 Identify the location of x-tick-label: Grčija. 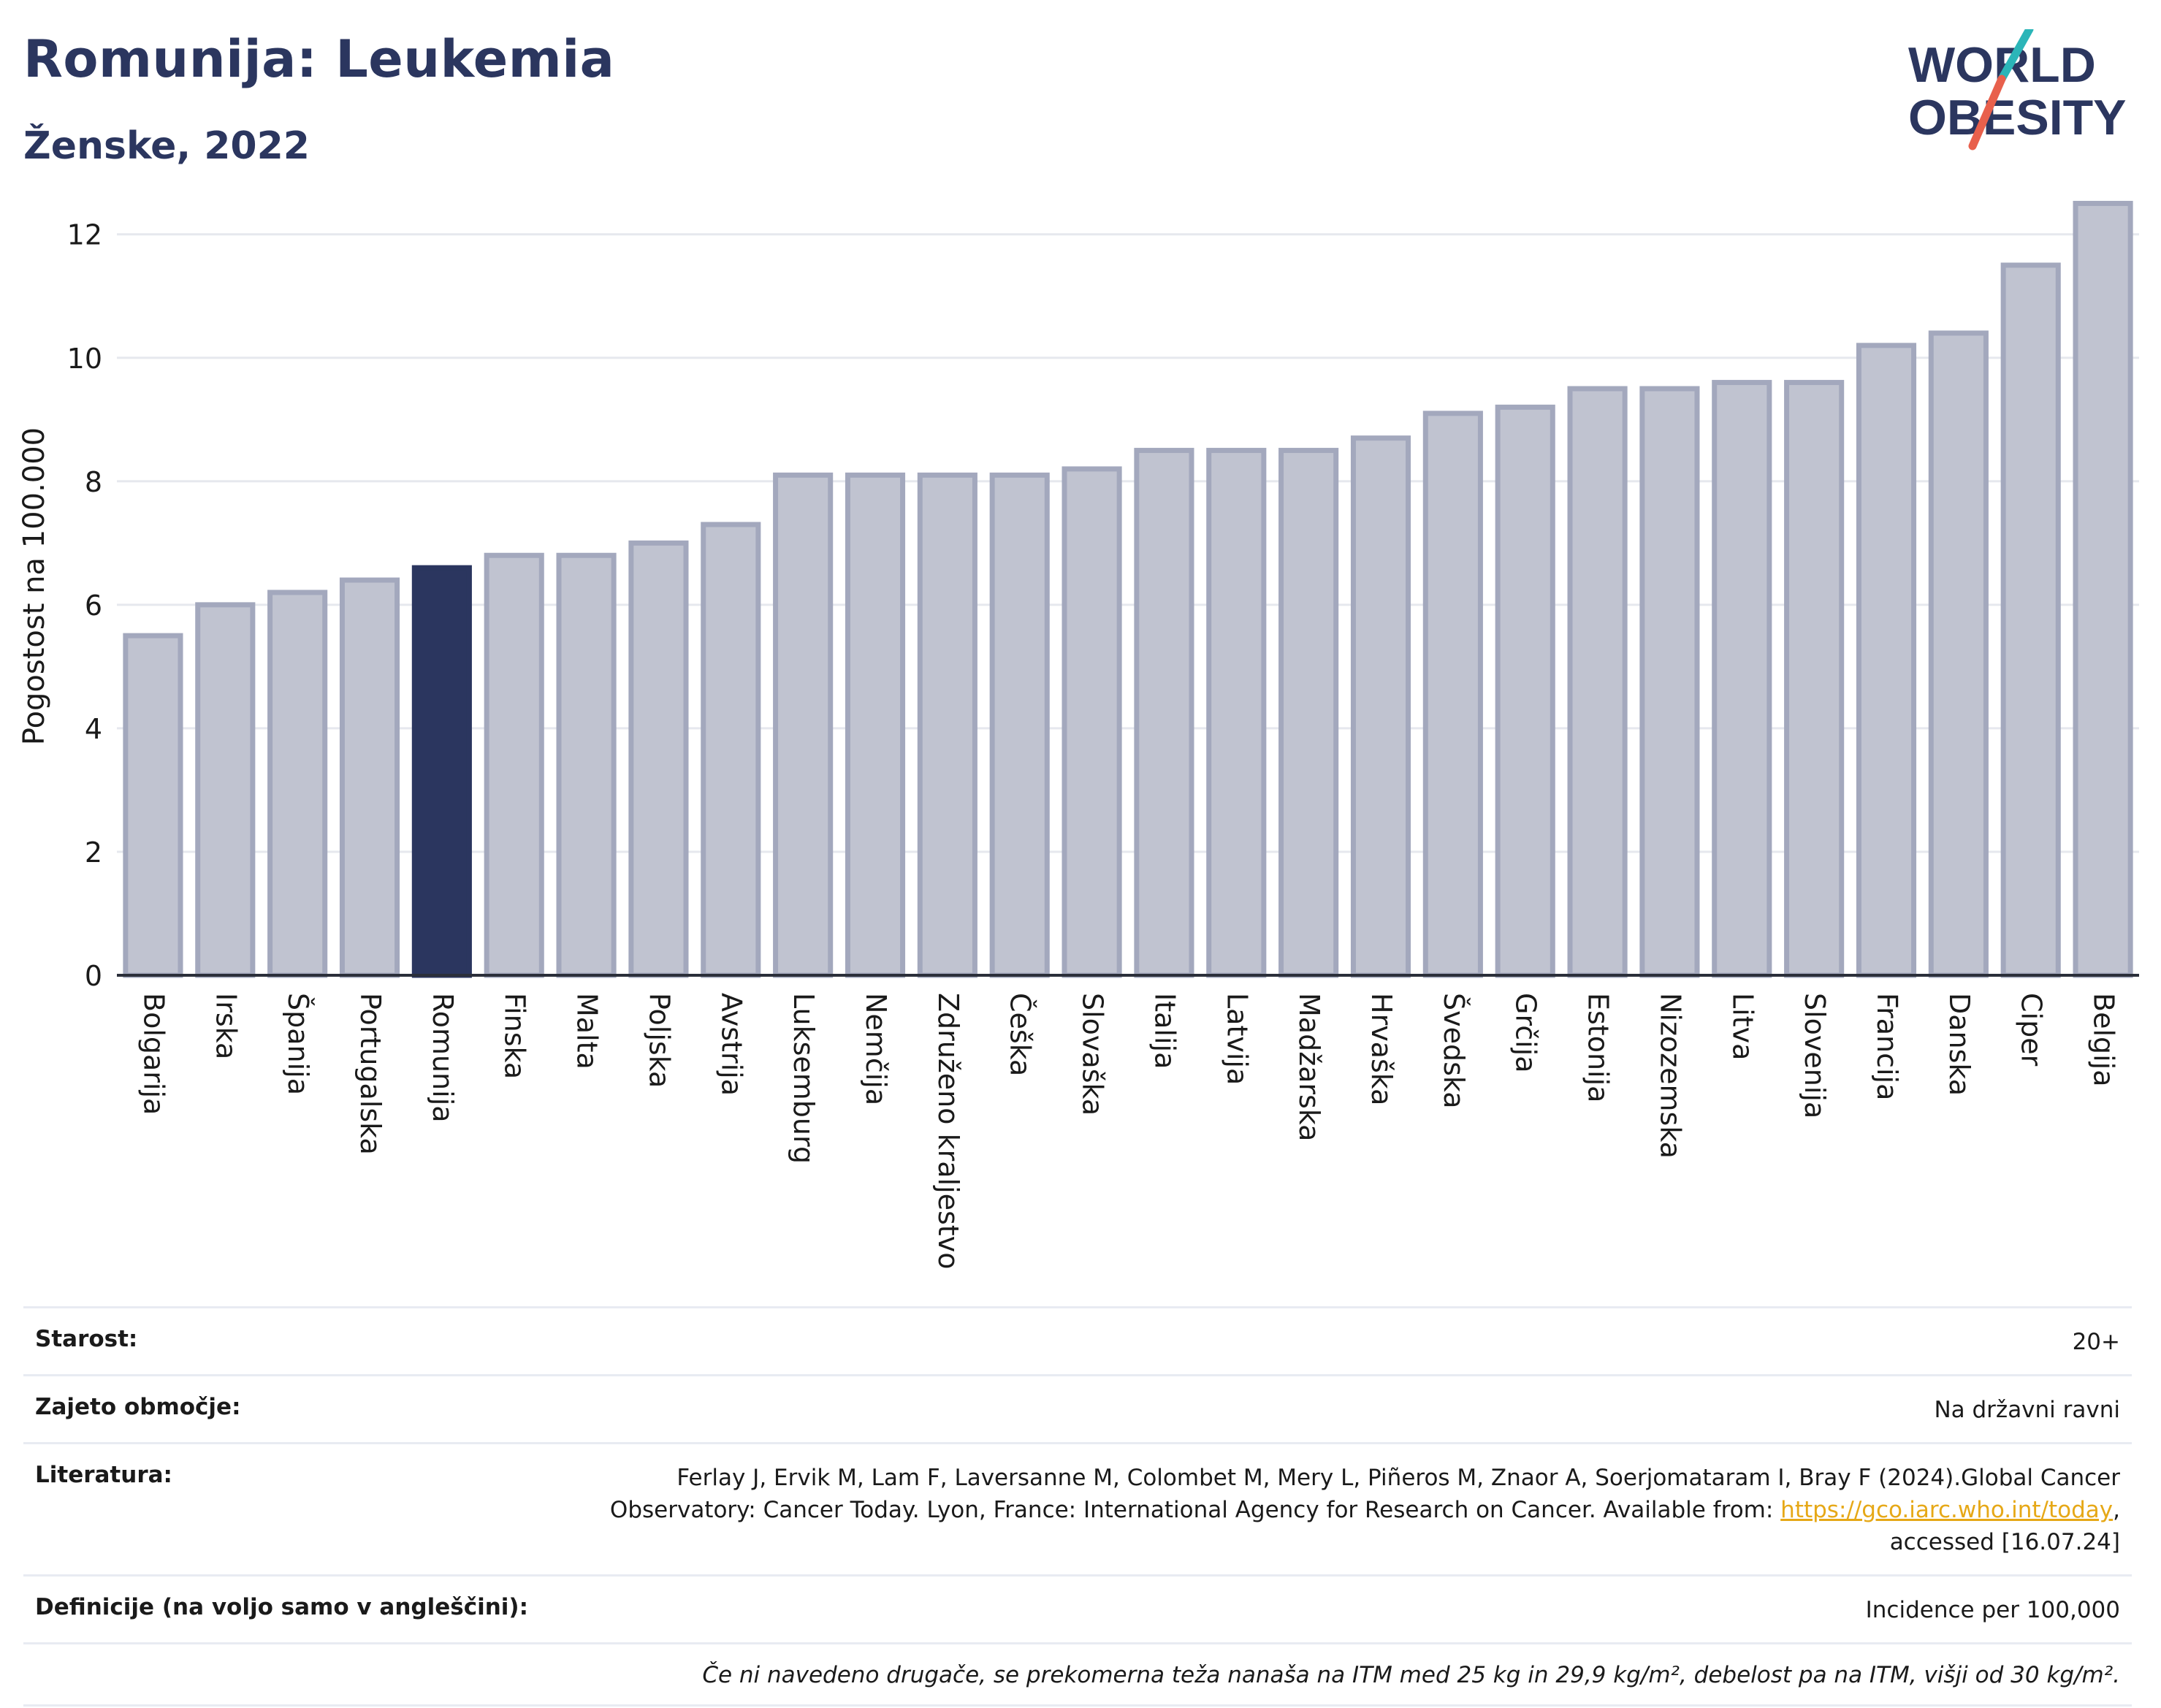
(1526, 1033).